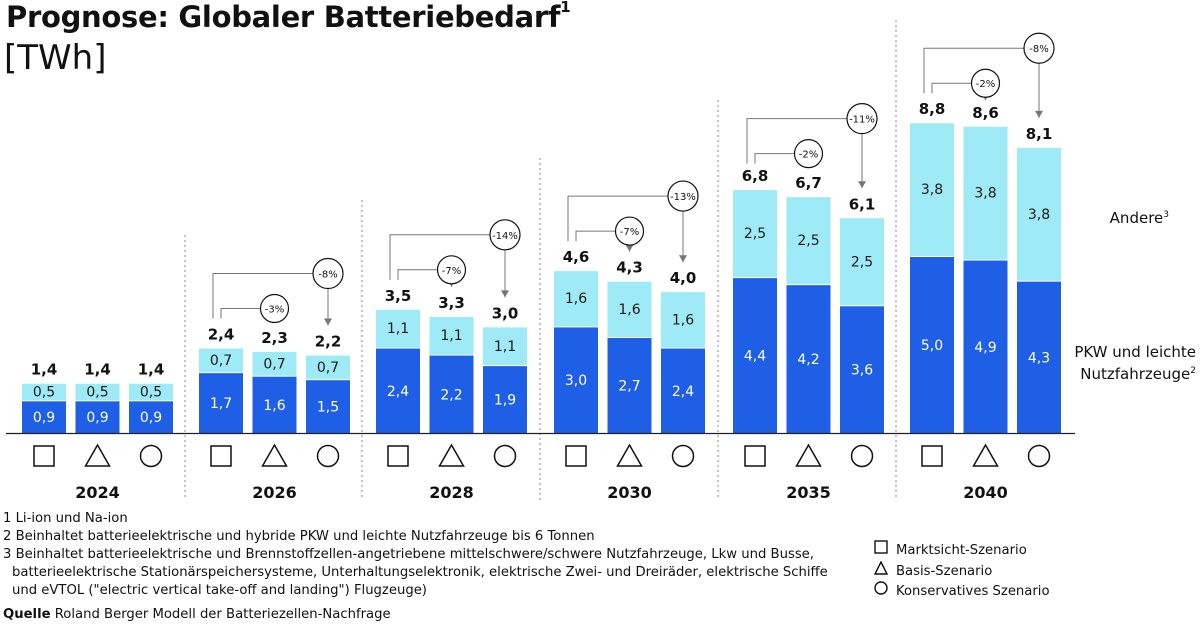 This screenshot has height=626, width=1200. I want to click on delta-label: -13%, so click(683, 197).